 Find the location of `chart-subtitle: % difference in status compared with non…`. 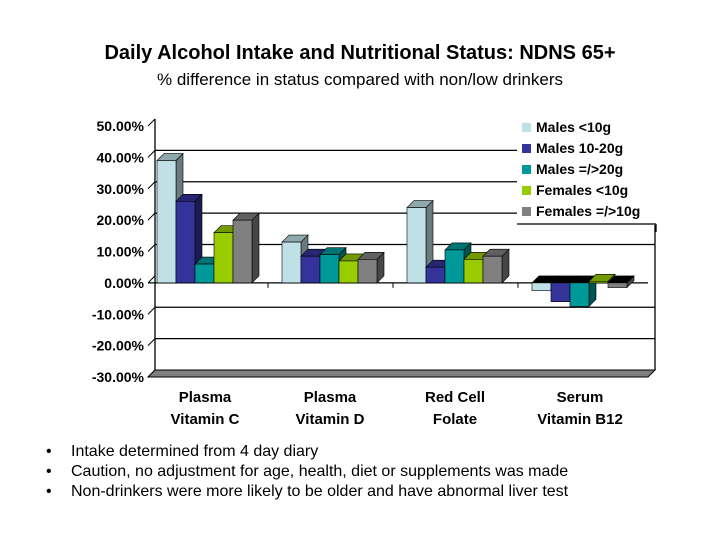

chart-subtitle: % difference in status compared with non… is located at coordinates (360, 79).